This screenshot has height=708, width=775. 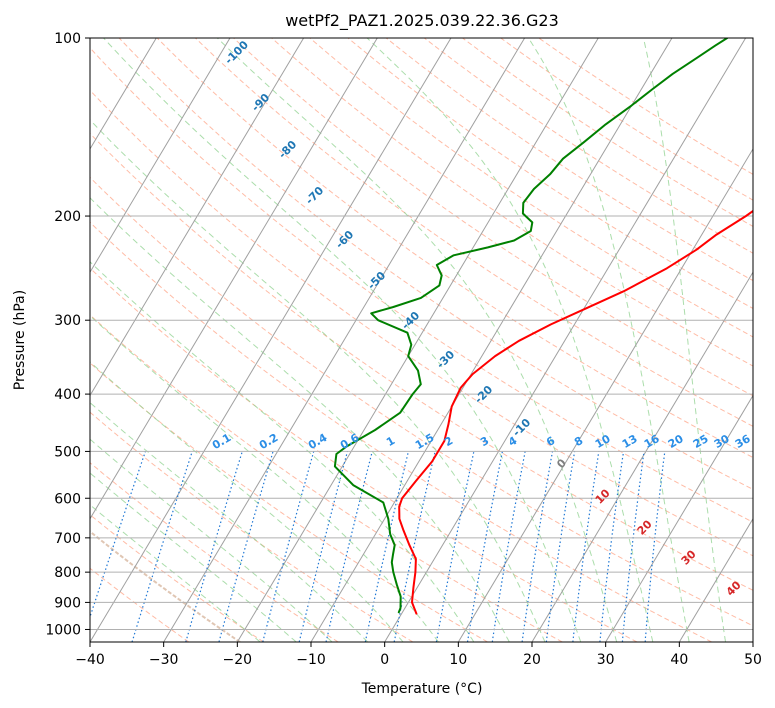 What do you see at coordinates (483, 394) in the screenshot?
I see `isotherm-label: -20` at bounding box center [483, 394].